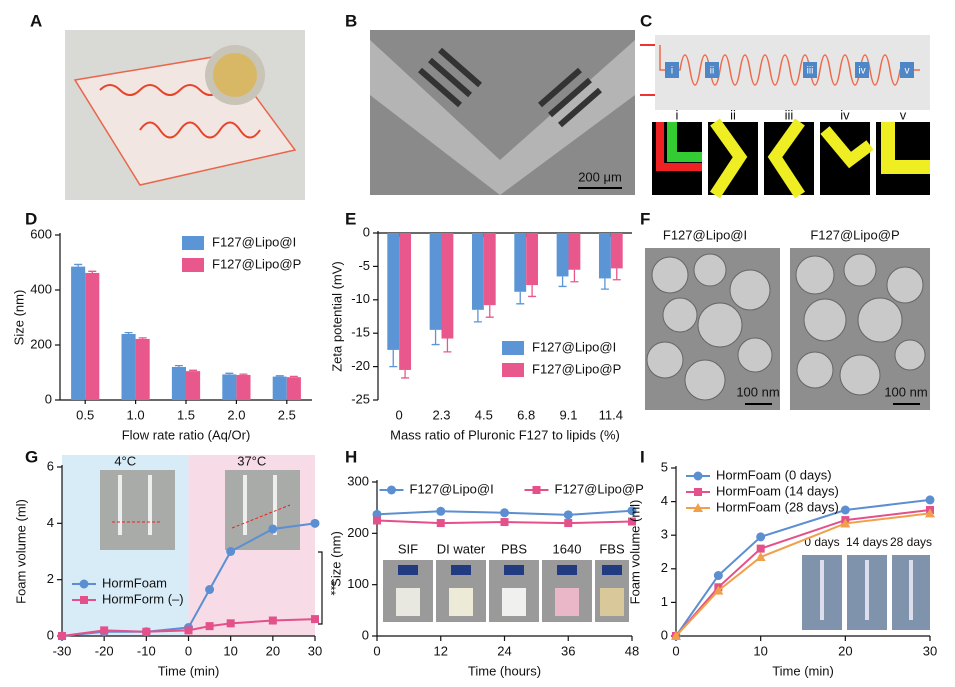 The height and width of the screenshot is (687, 955). Describe the element at coordinates (50, 522) in the screenshot. I see `y-tick-label: 4` at that location.